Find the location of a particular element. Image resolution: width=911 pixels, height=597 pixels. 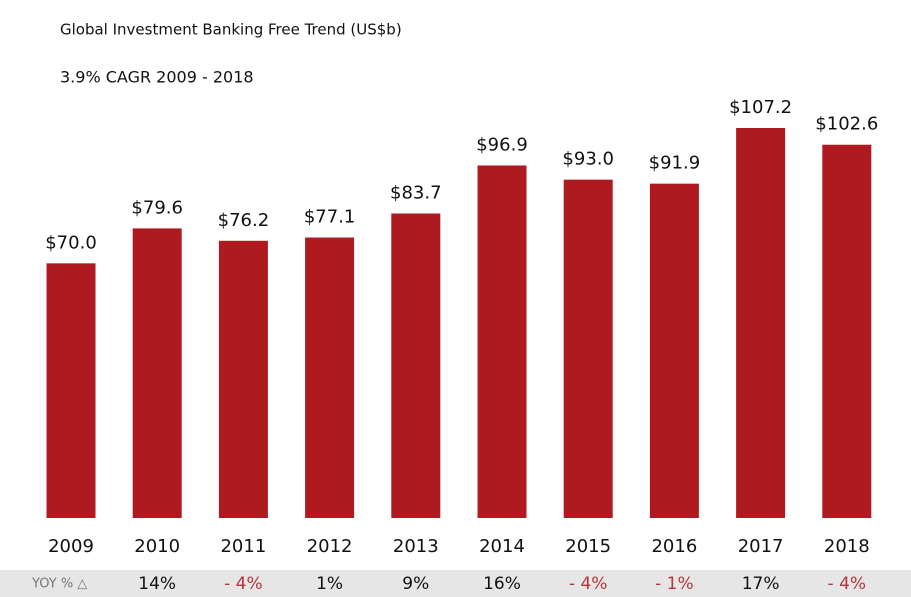

value-label: $76.2 is located at coordinates (244, 220).